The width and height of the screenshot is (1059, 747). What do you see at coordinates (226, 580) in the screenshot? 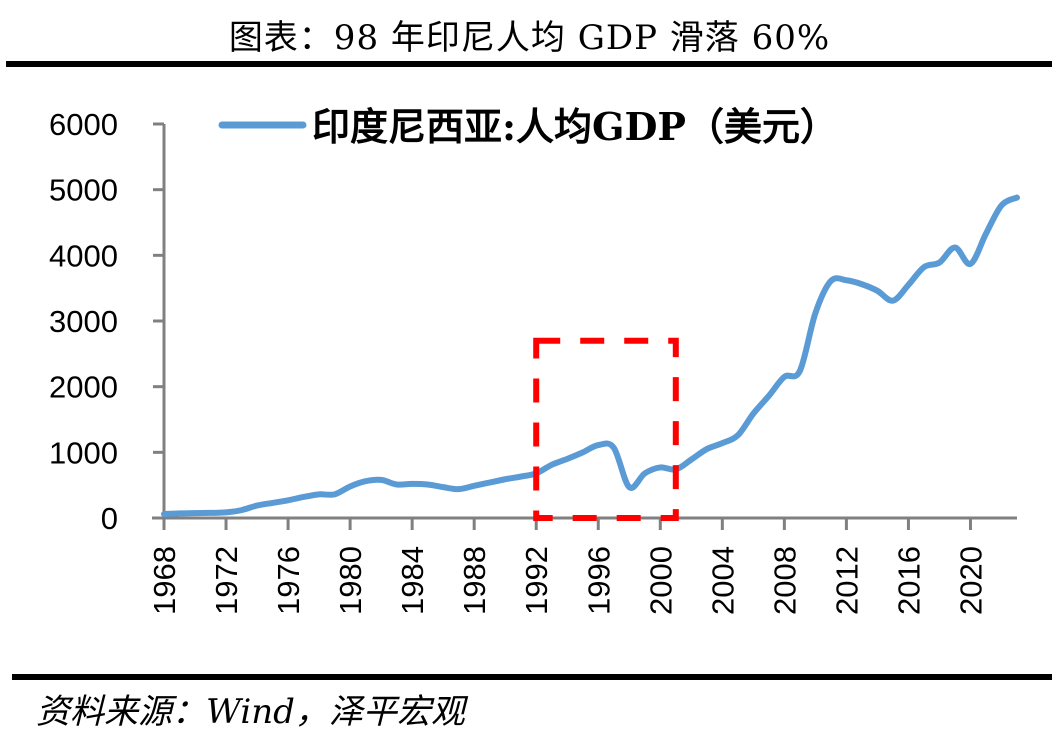
I see `x-tick-label: 1972` at bounding box center [226, 580].